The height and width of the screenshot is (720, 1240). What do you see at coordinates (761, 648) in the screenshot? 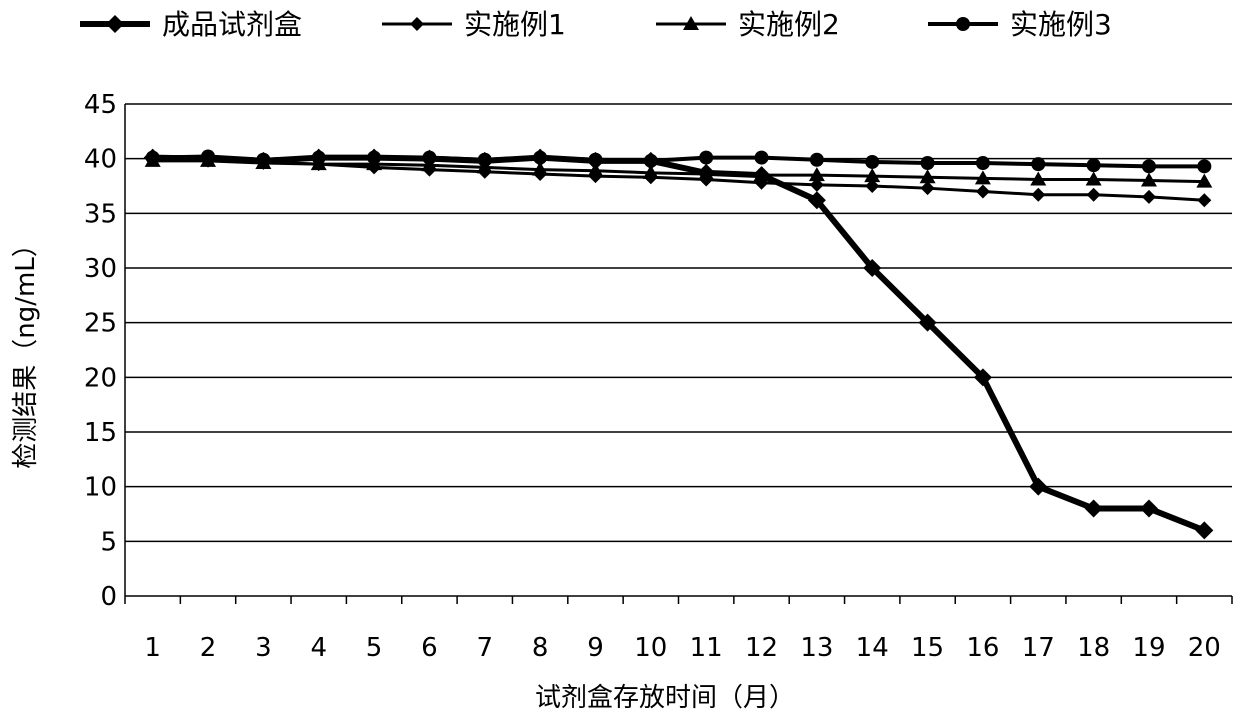
I see `x-tick-label: 12` at bounding box center [761, 648].